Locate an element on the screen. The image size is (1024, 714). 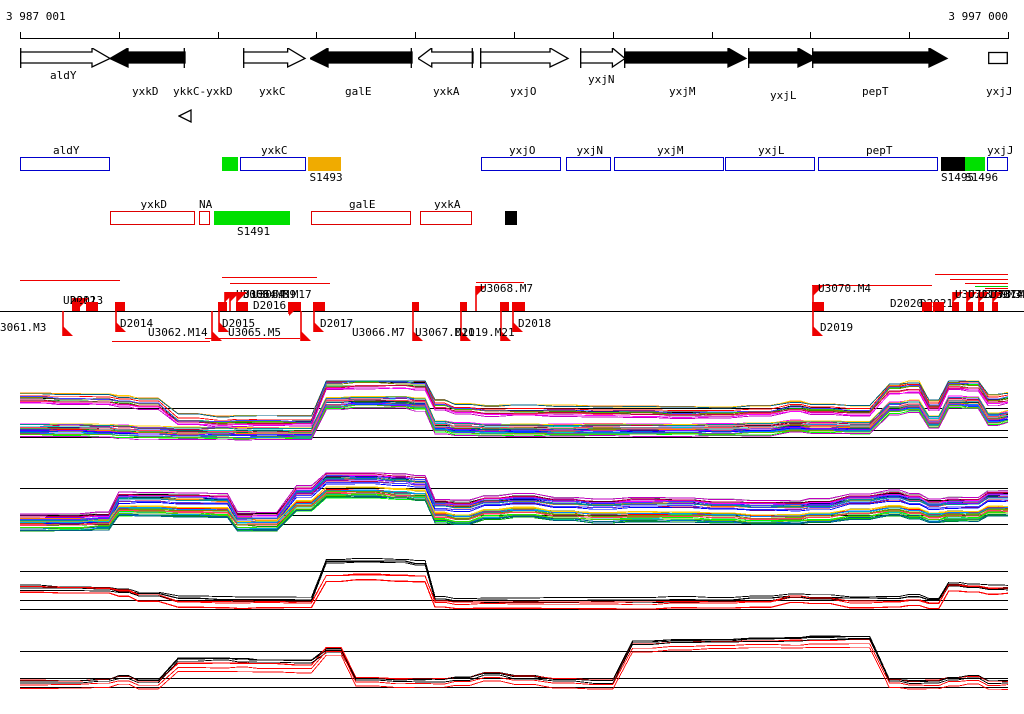
feature-box-pept is located at coordinates (878, 164).